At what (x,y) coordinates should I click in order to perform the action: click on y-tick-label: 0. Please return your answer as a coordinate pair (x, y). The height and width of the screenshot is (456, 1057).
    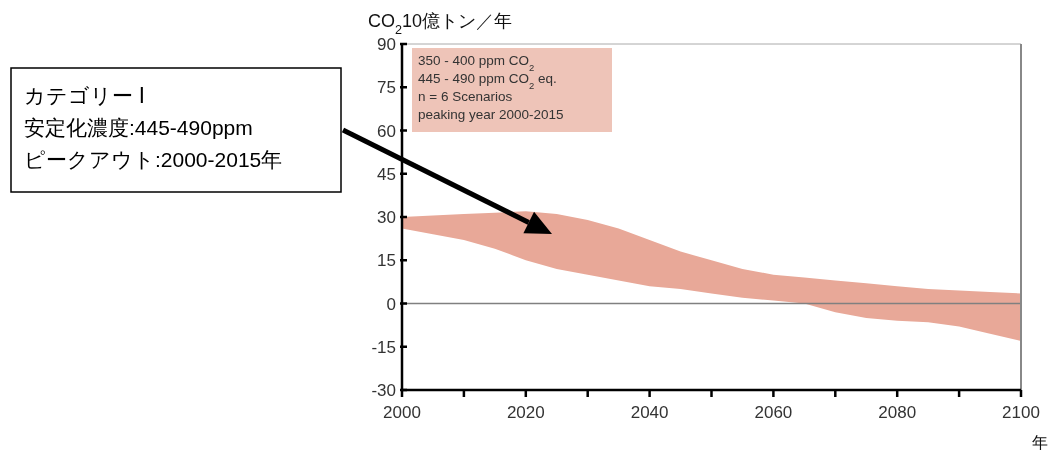
    Looking at the image, I should click on (391, 304).